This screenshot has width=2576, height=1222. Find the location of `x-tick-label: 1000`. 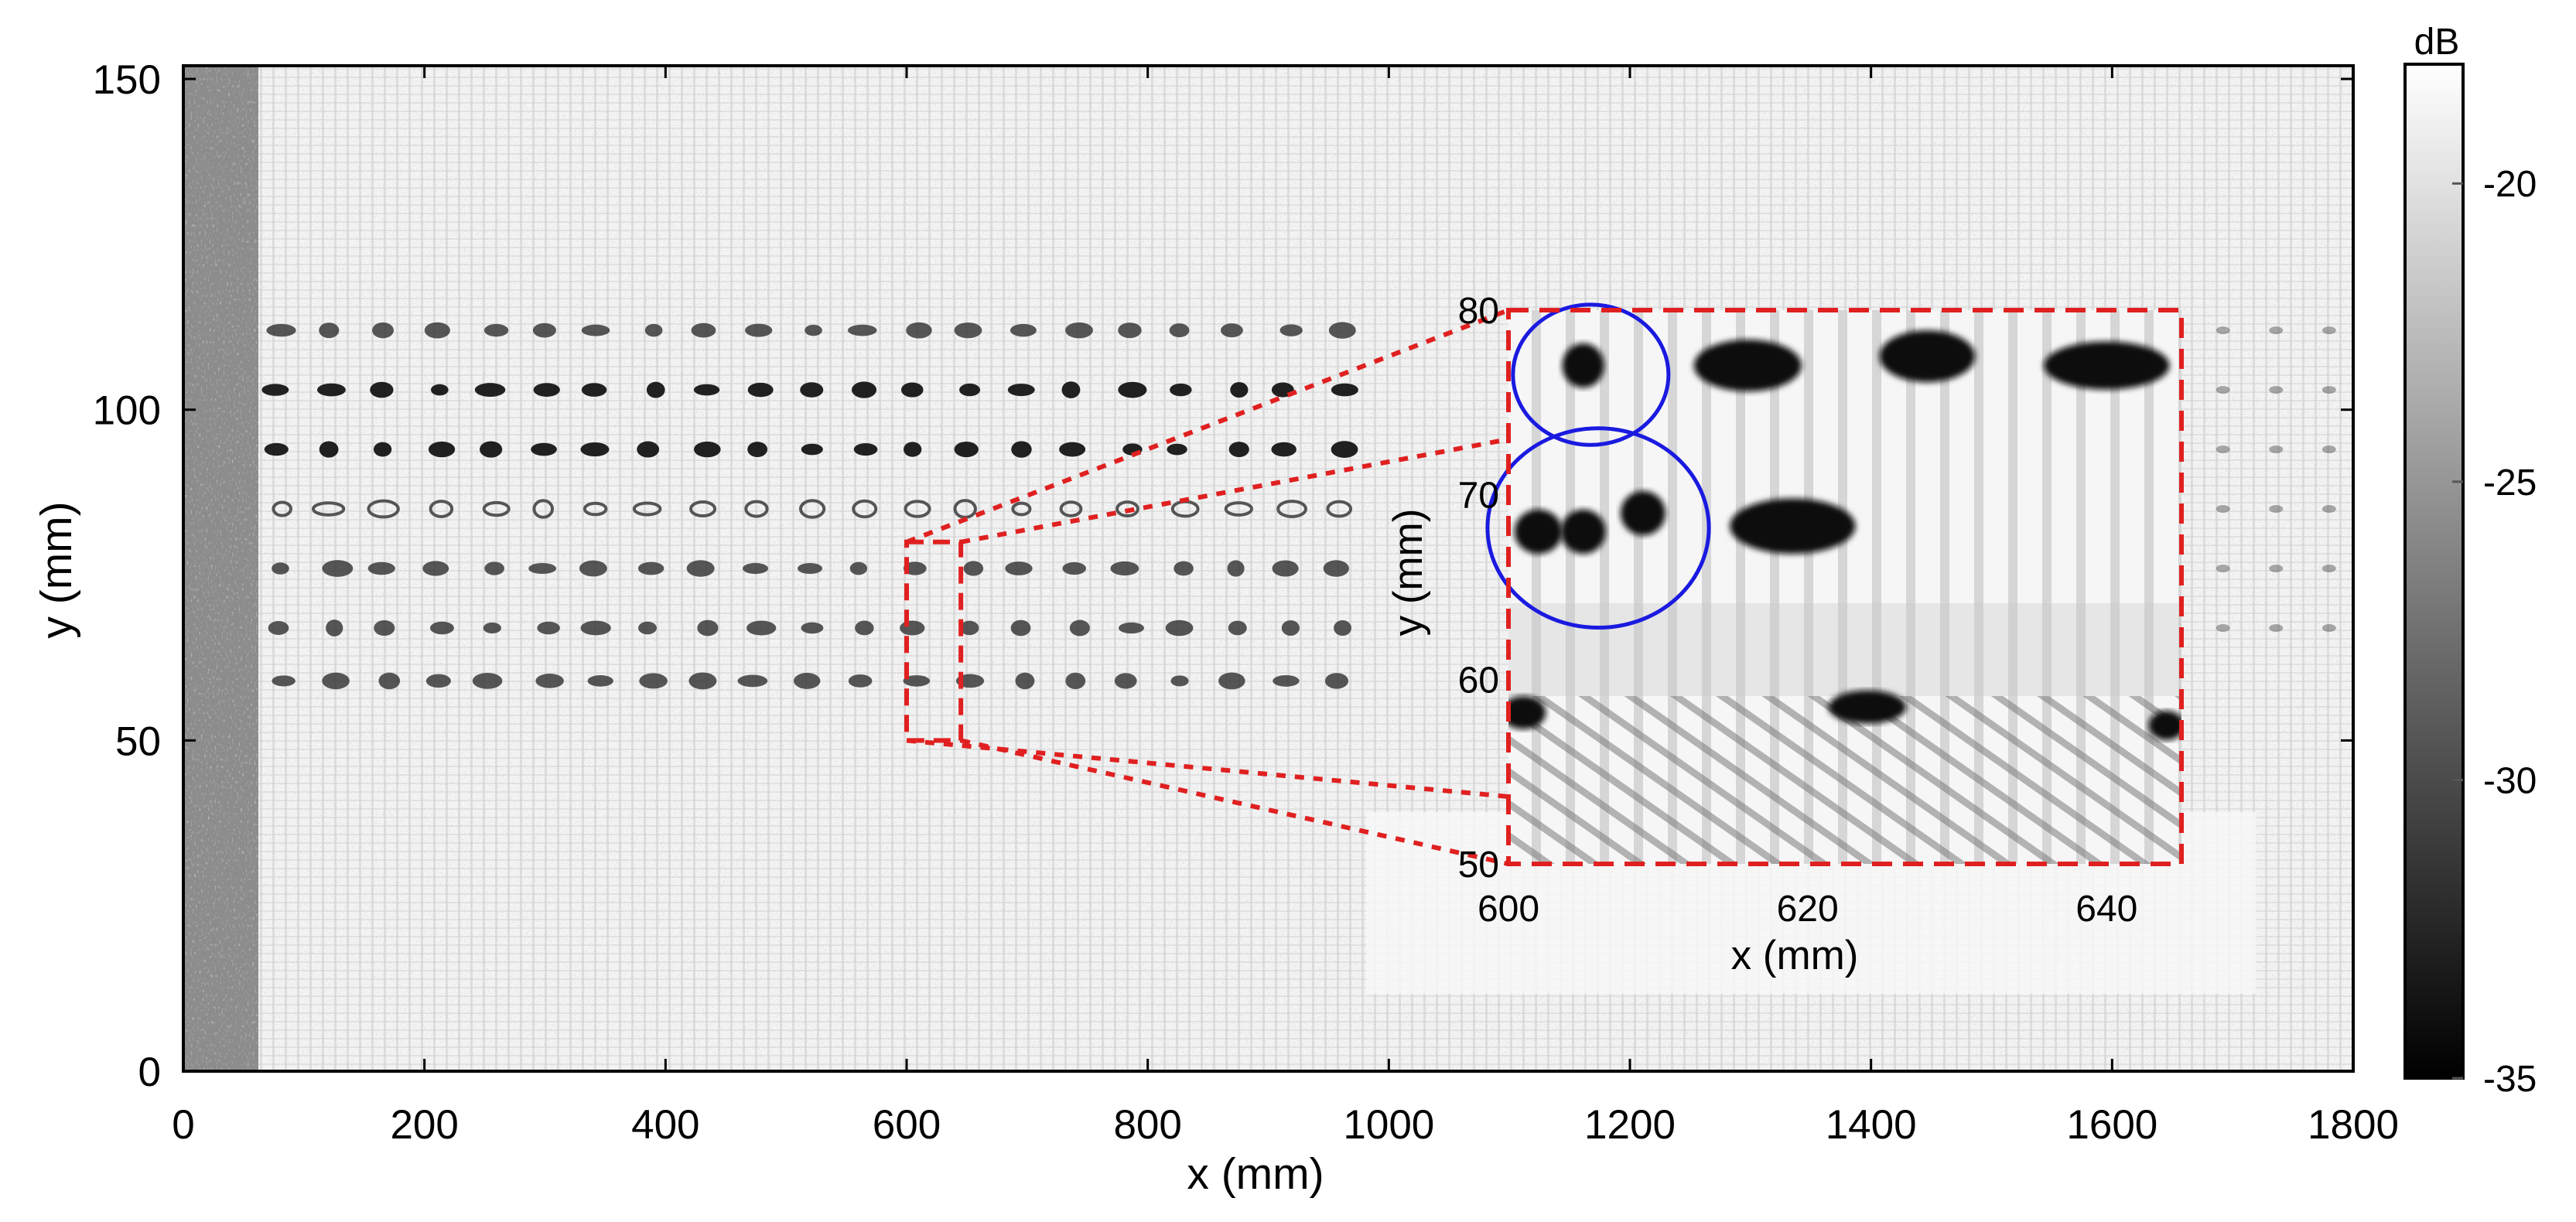

x-tick-label: 1000 is located at coordinates (1388, 1125).